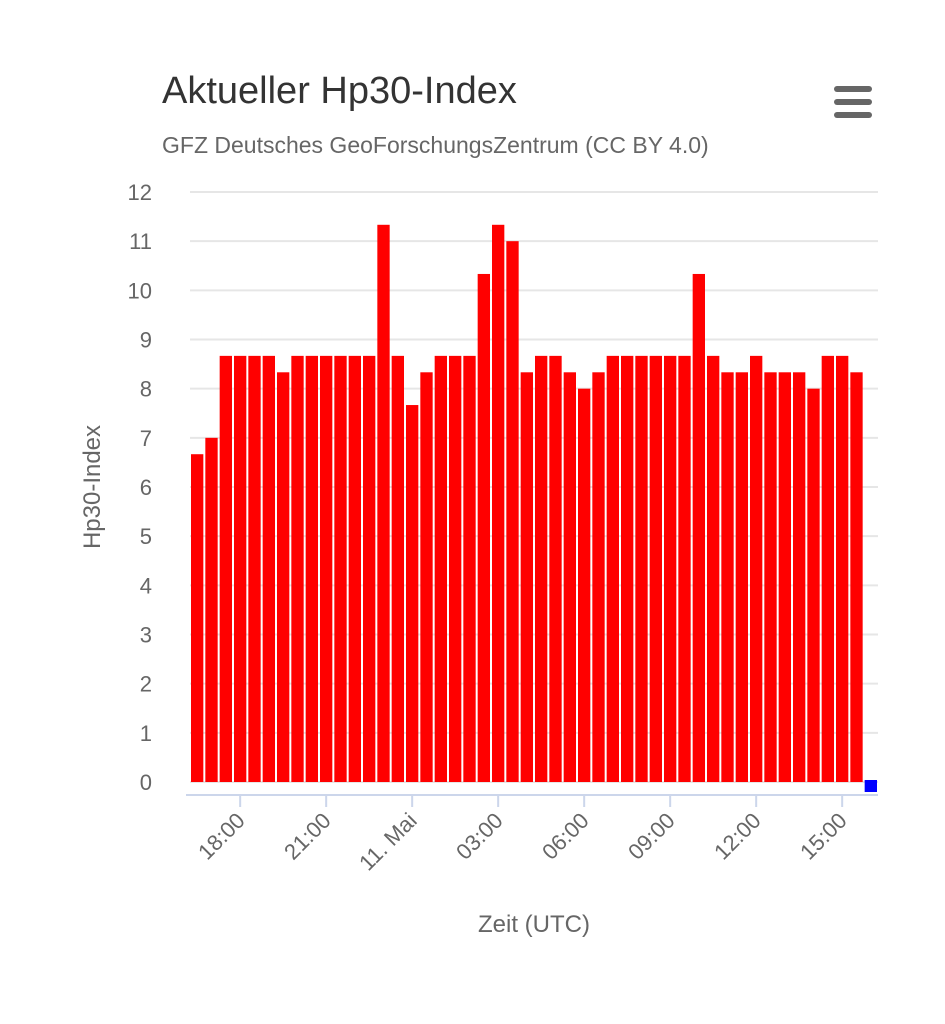 Image resolution: width=945 pixels, height=1024 pixels. I want to click on y-tick-label: 1, so click(146, 733).